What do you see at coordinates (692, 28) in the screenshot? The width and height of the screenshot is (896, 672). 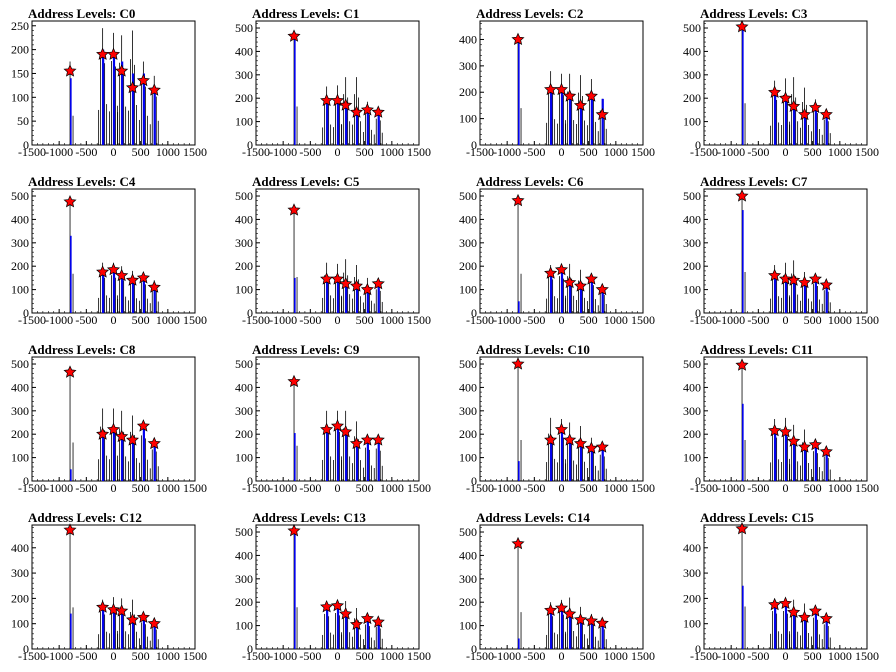 I see `y-tick-label: 500` at bounding box center [692, 28].